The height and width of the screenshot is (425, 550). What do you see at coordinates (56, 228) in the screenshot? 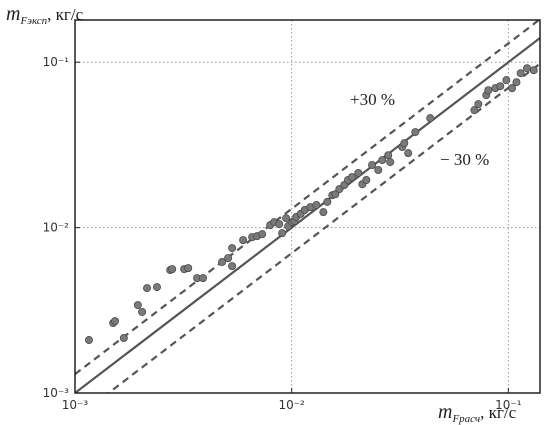
I see `y-tick-label: 10⁻²` at bounding box center [56, 228].